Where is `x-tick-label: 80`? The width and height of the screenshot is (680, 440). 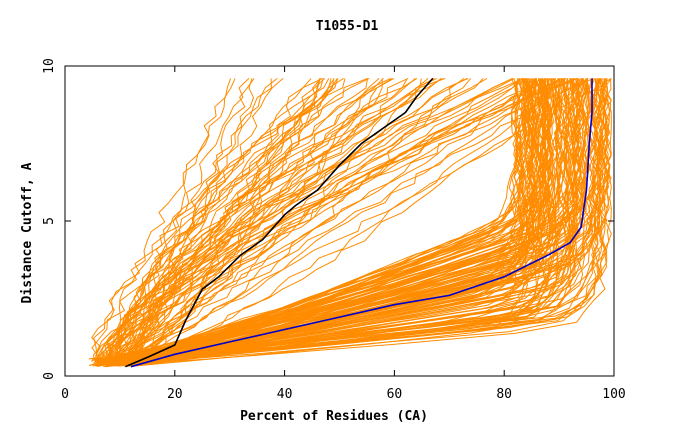
x-tick-label: 80 is located at coordinates (504, 394).